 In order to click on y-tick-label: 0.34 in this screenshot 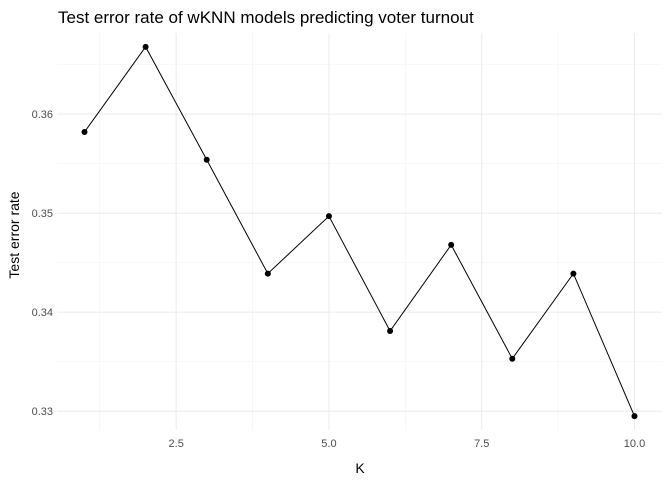, I will do `click(42, 313)`.